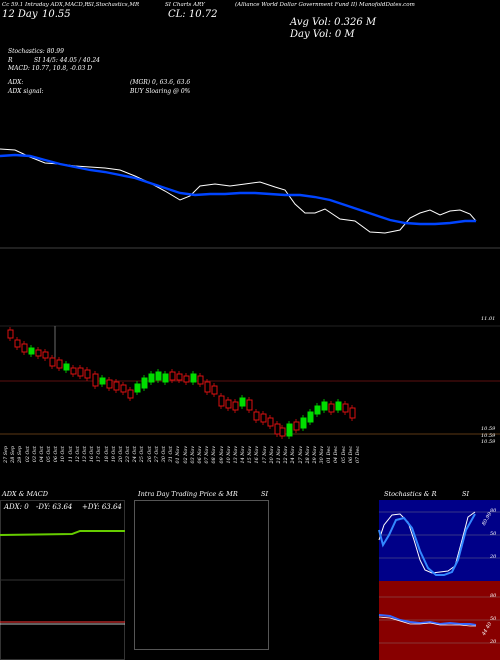 This screenshot has width=500, height=660. I want to click on stoch-scale-80: 80, so click(493, 511).